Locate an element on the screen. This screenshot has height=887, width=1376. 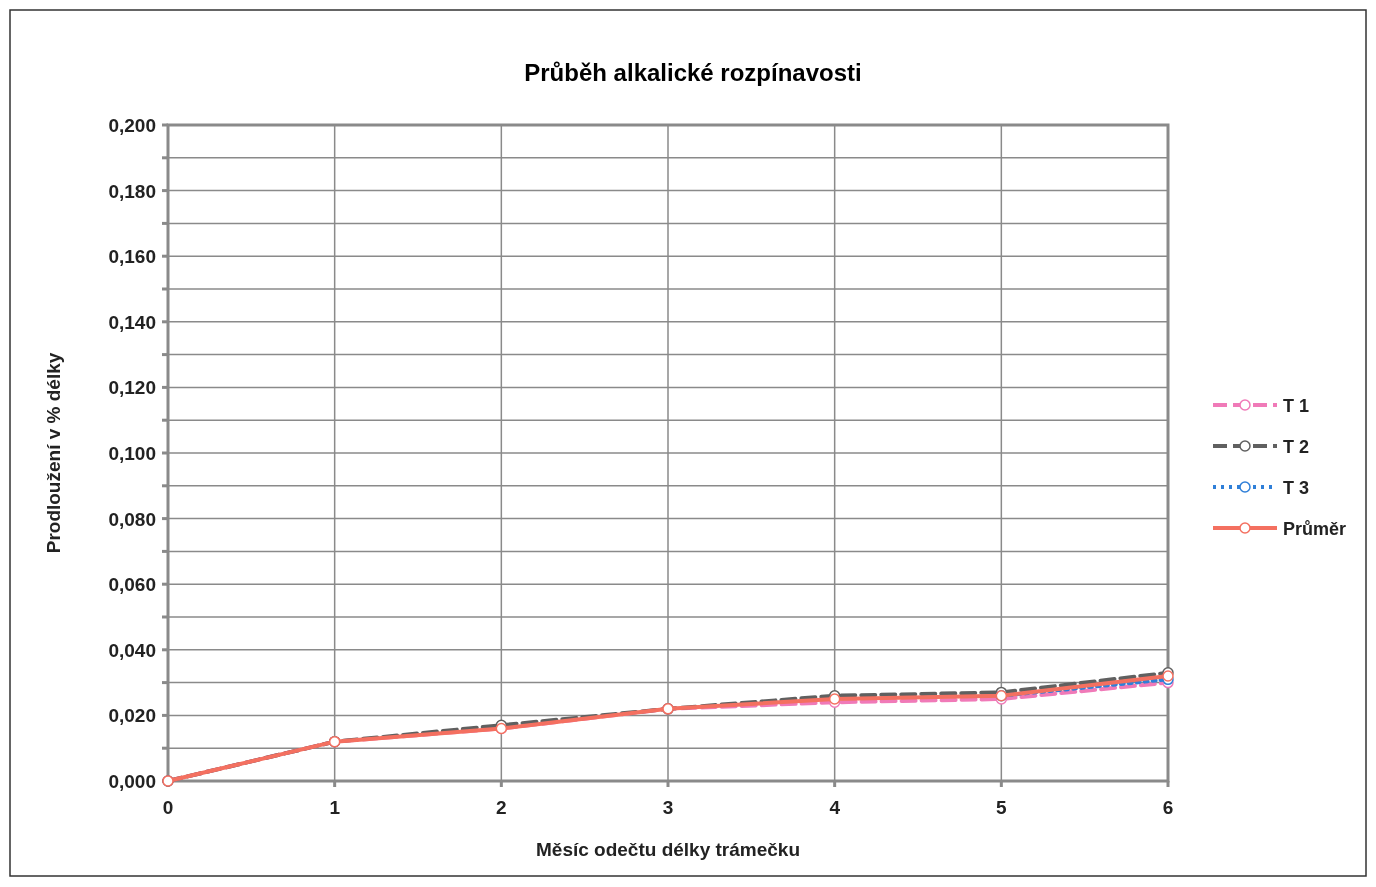
x-tick-label: 3 is located at coordinates (668, 807).